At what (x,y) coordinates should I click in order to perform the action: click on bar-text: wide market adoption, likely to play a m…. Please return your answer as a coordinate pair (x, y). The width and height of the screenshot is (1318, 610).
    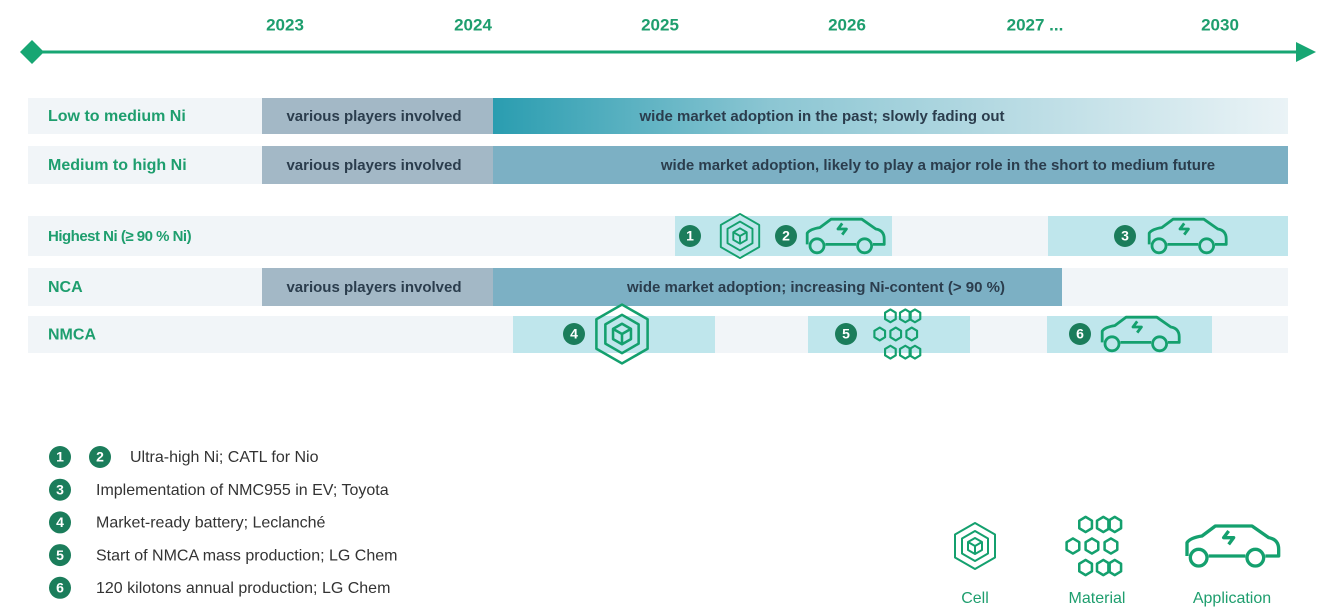
    Looking at the image, I should click on (937, 165).